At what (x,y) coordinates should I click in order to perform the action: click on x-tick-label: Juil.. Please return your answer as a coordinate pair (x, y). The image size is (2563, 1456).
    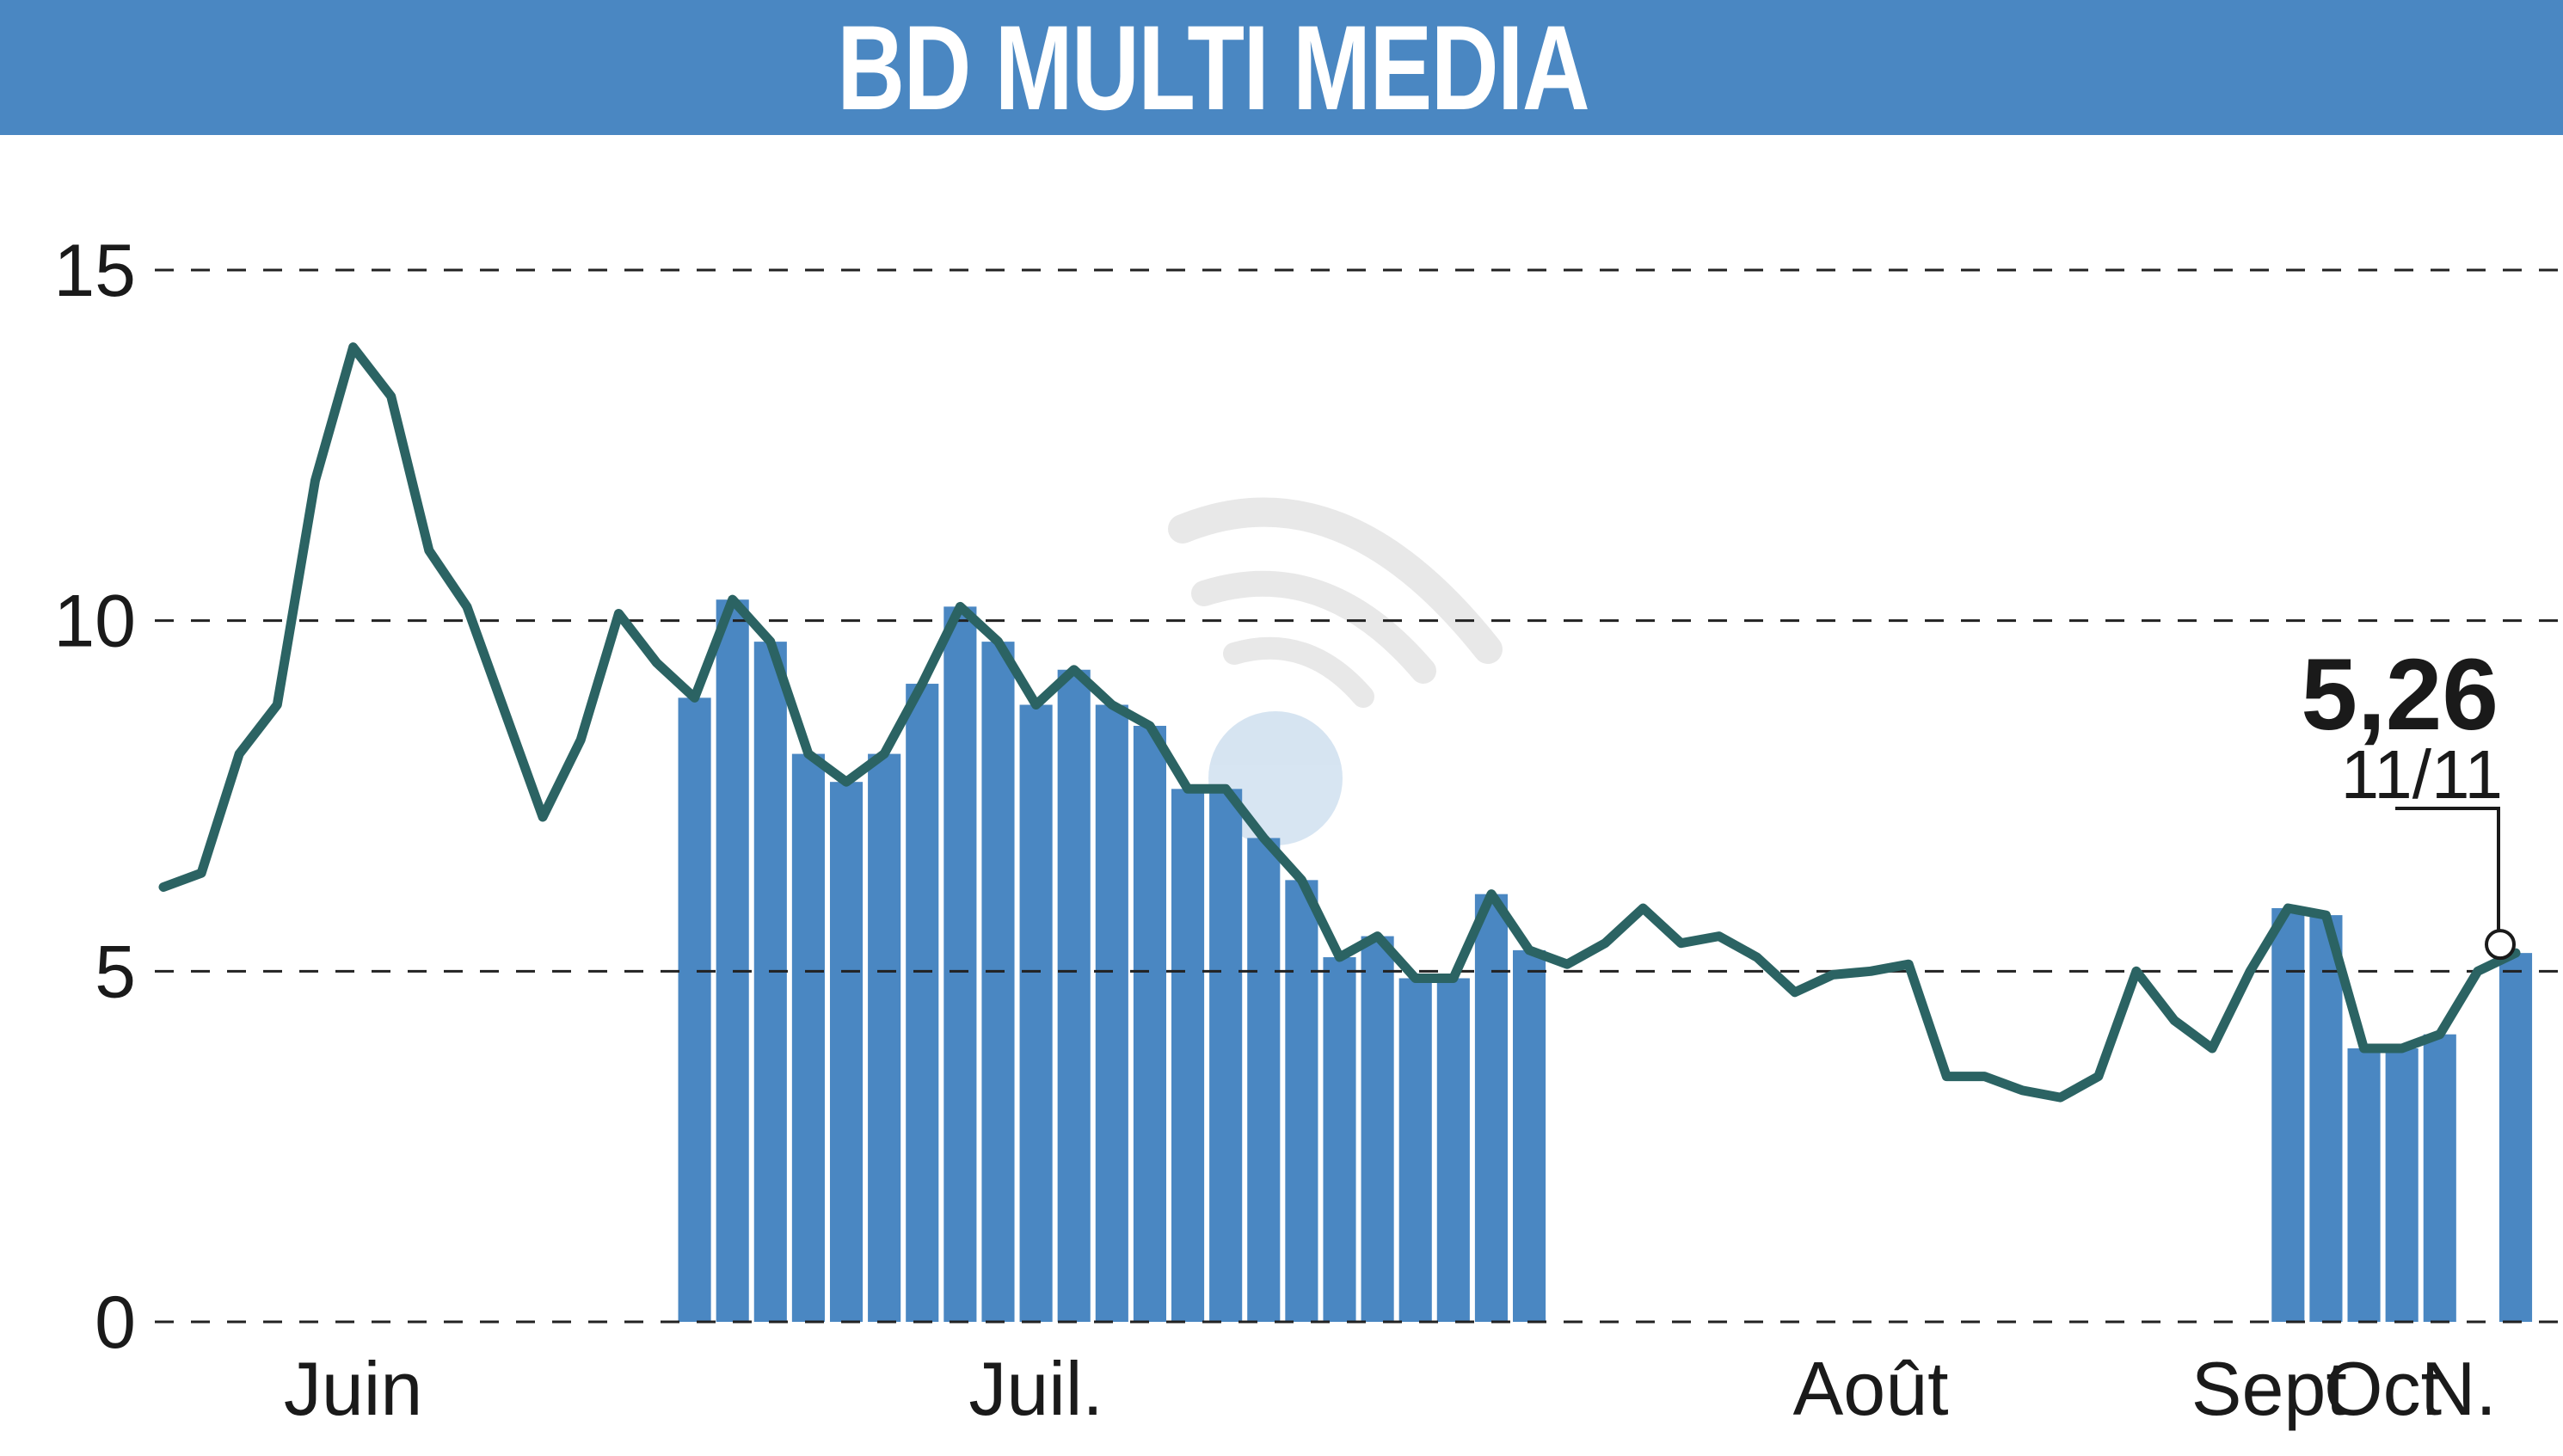
    Looking at the image, I should click on (1035, 1388).